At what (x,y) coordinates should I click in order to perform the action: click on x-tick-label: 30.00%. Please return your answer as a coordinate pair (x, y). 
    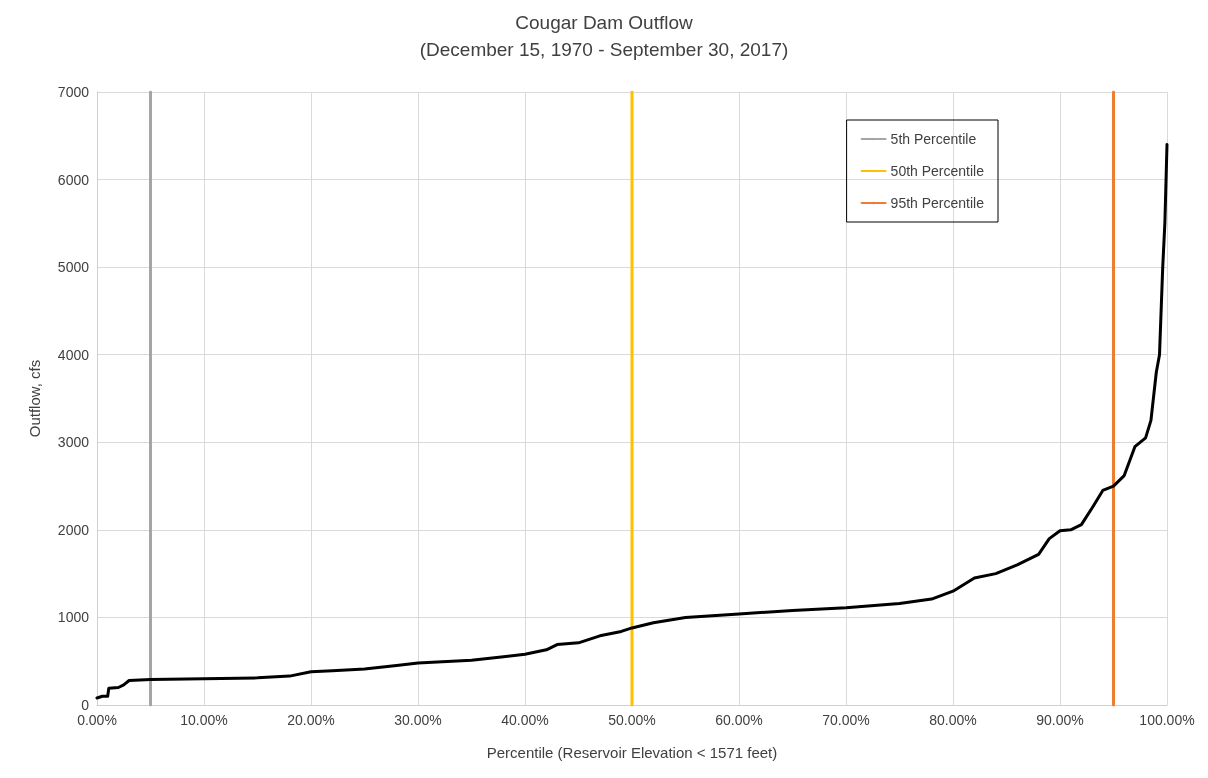
    Looking at the image, I should click on (418, 720).